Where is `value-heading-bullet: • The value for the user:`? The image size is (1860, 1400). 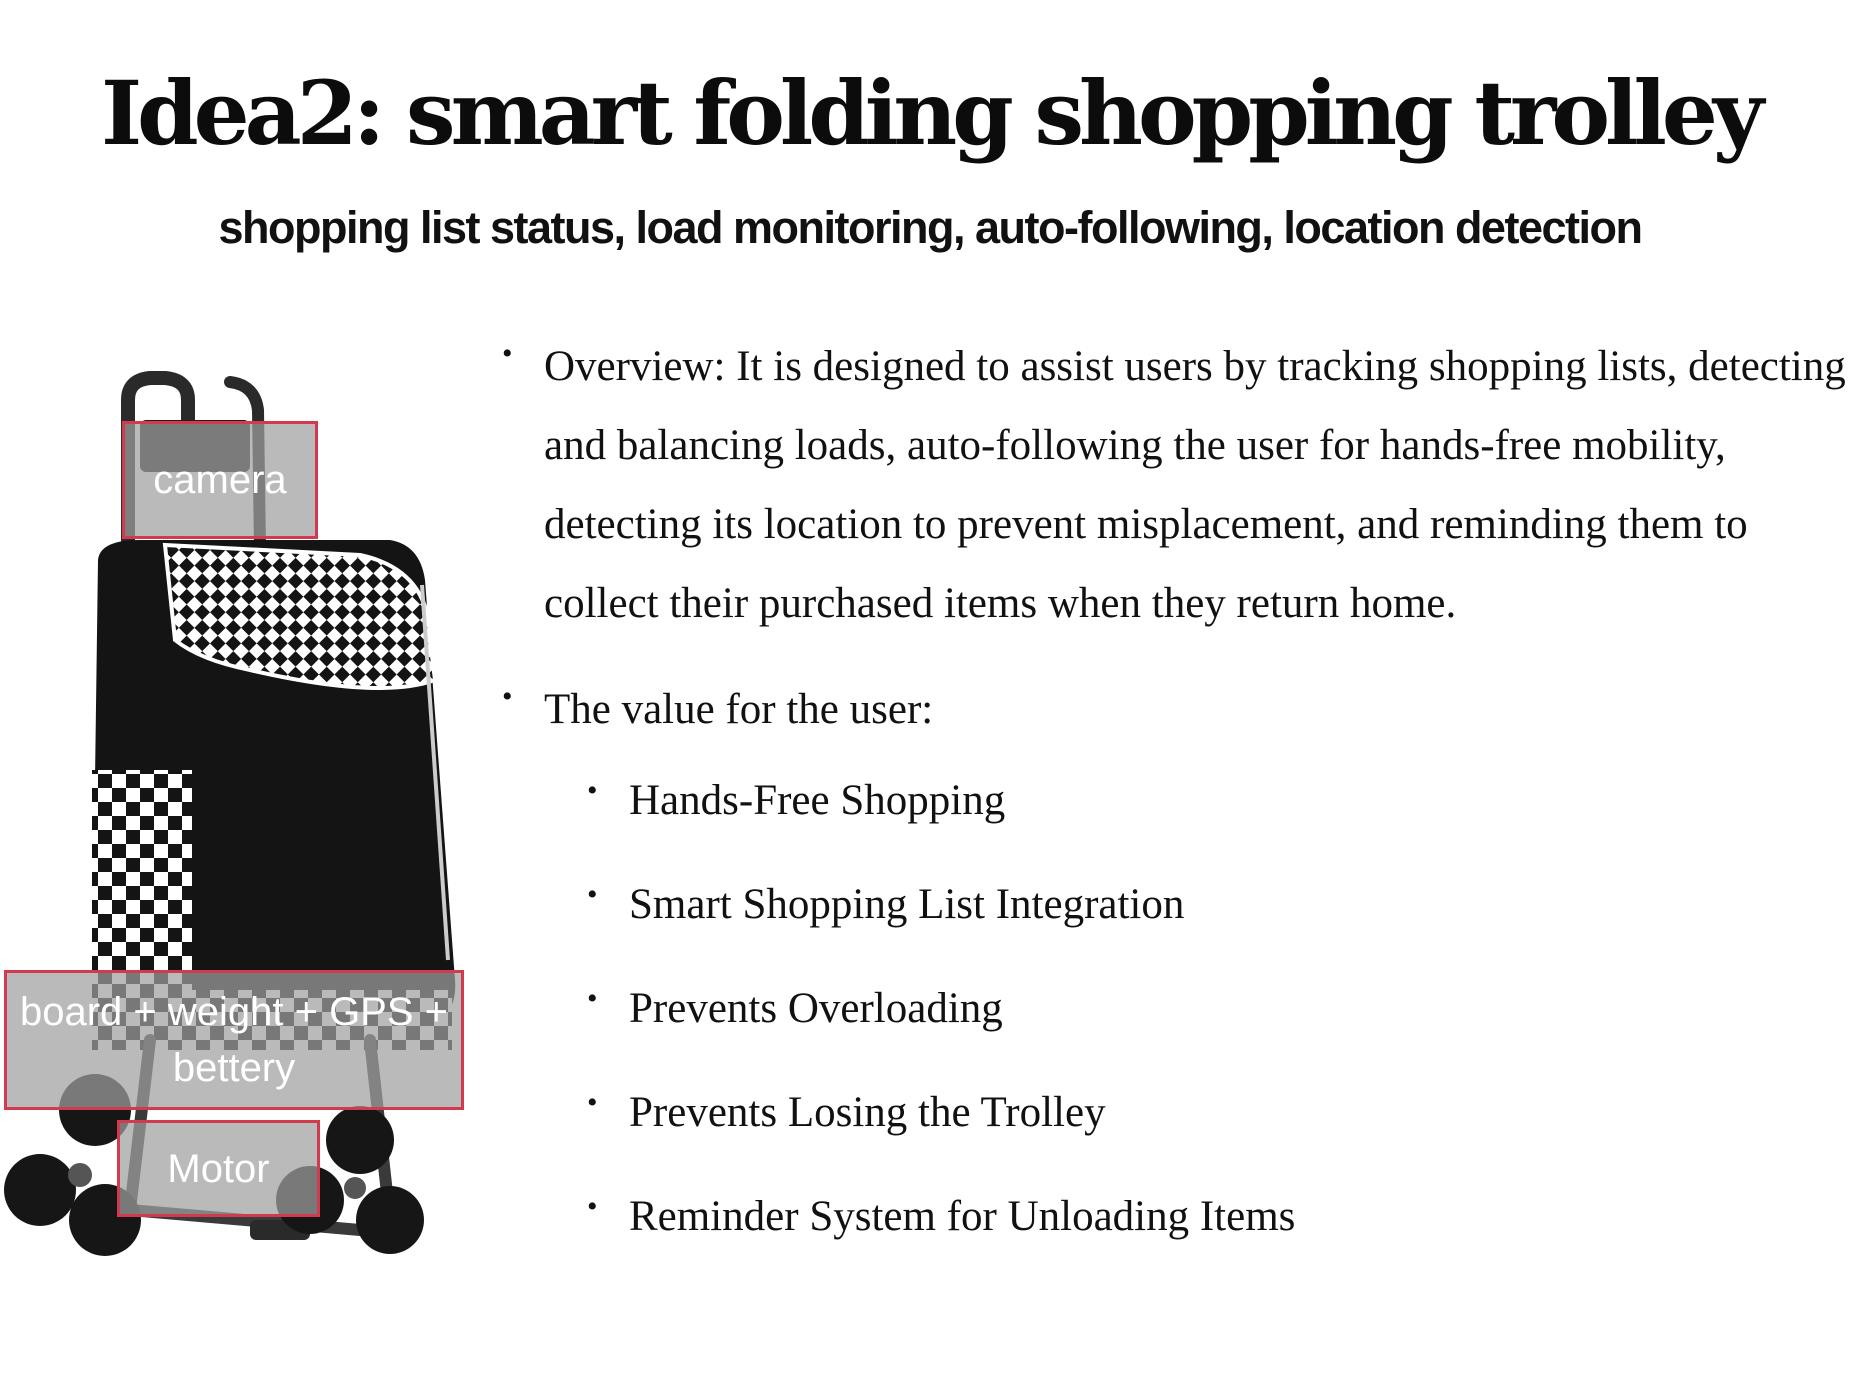
value-heading-bullet: • The value for the user: is located at coordinates (1175, 709).